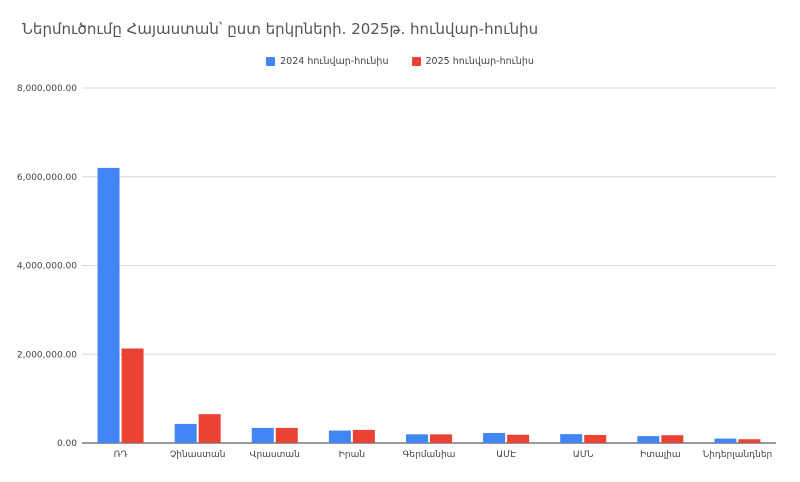 The image size is (800, 482). What do you see at coordinates (271, 61) in the screenshot?
I see `legend-swatch-2024` at bounding box center [271, 61].